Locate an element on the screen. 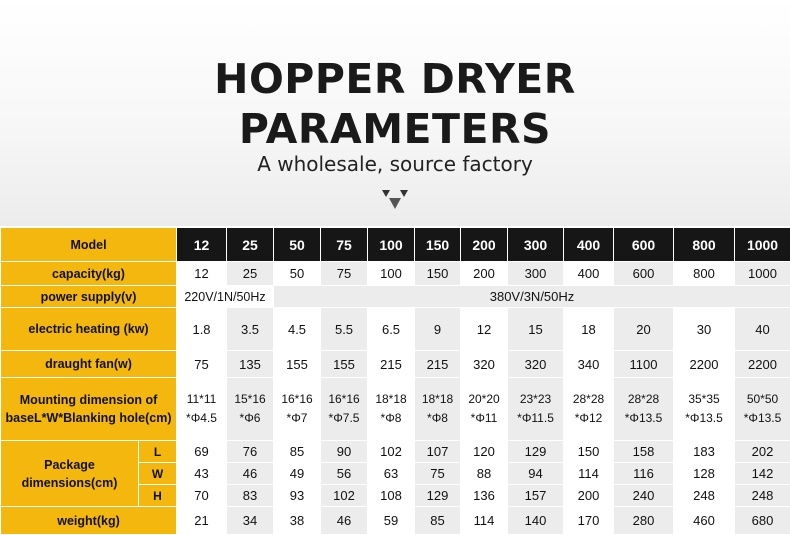 Image resolution: width=790 pixels, height=535 pixels. package-W-cell: 142 is located at coordinates (762, 474).